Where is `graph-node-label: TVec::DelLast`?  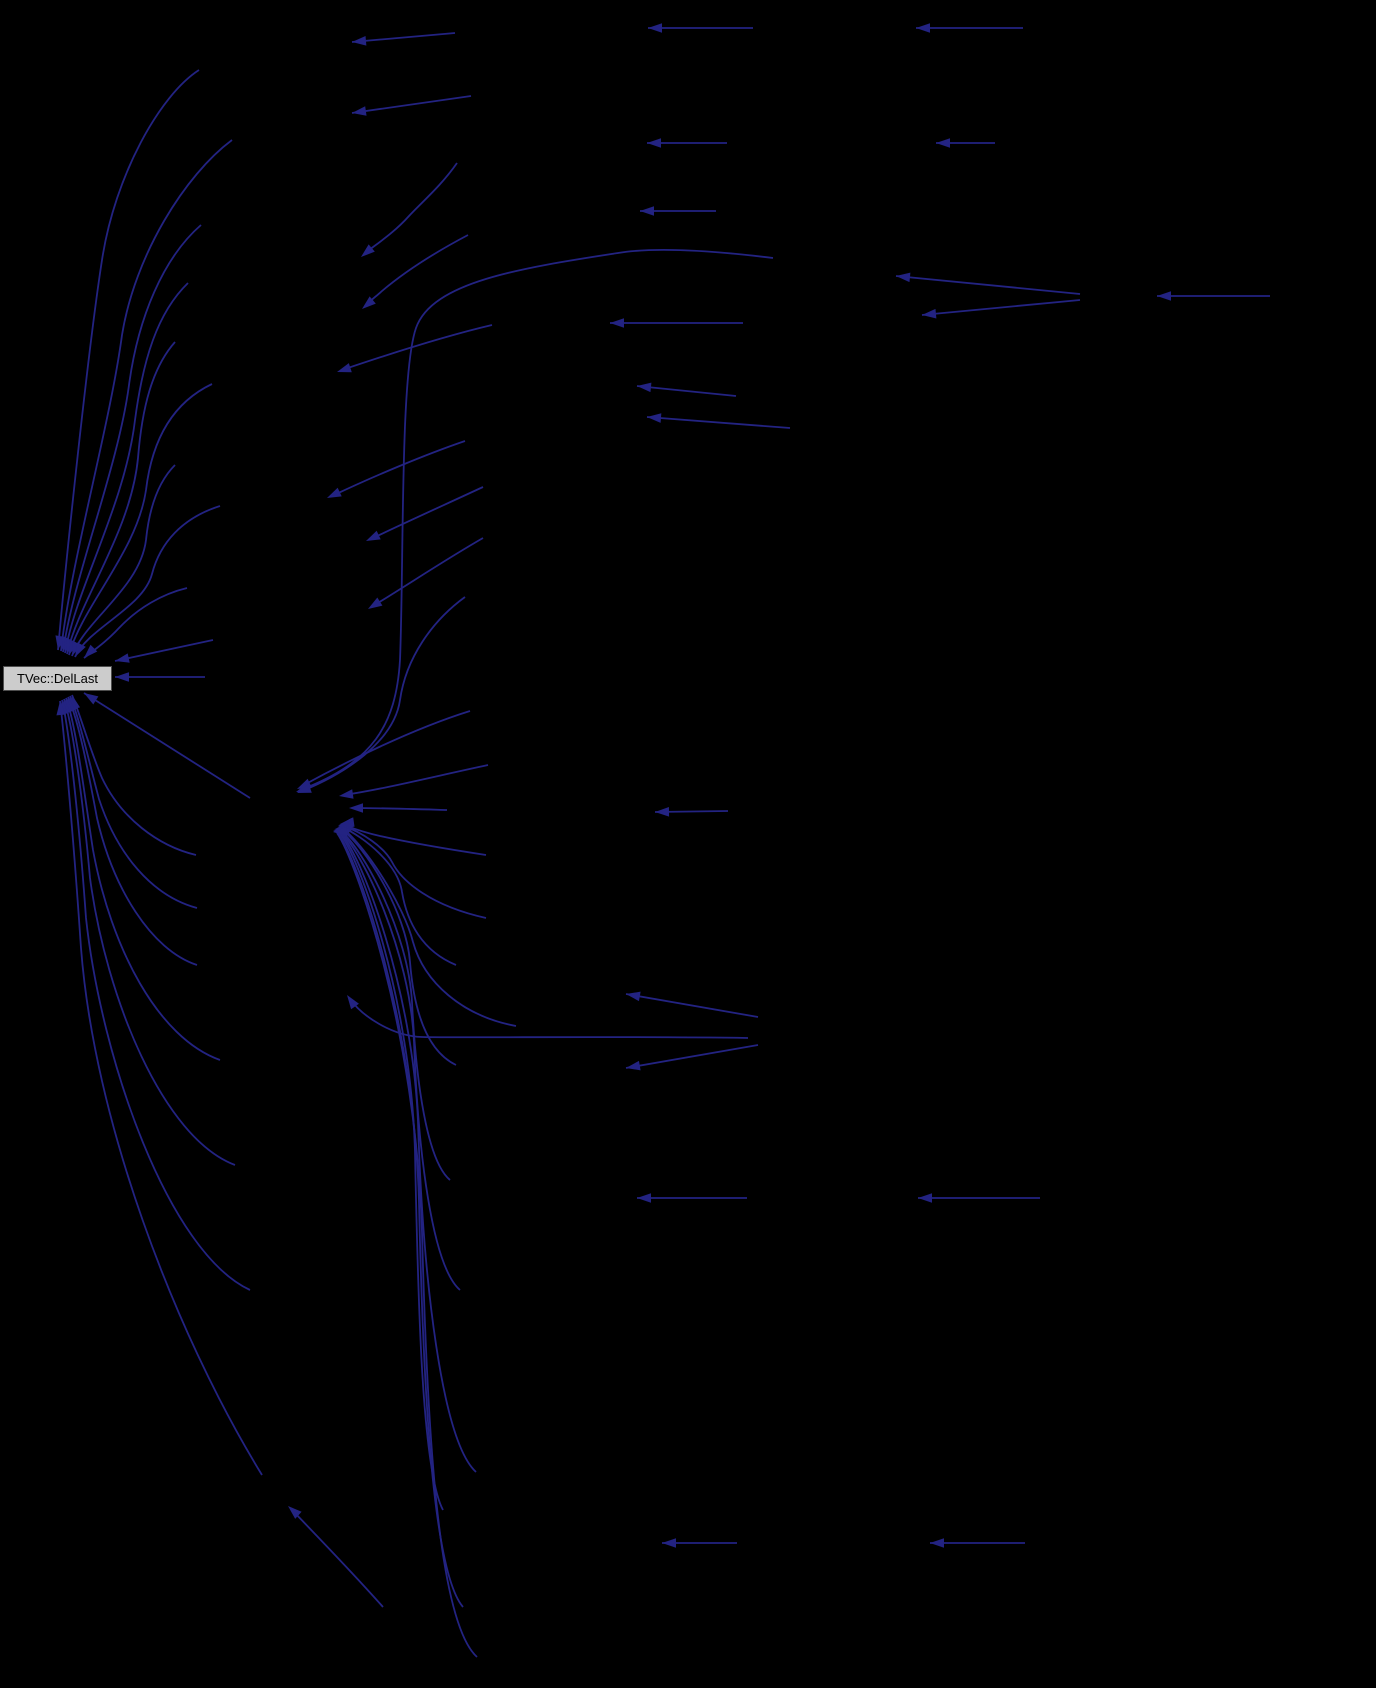
graph-node-label: TVec::DelLast is located at coordinates (57, 678).